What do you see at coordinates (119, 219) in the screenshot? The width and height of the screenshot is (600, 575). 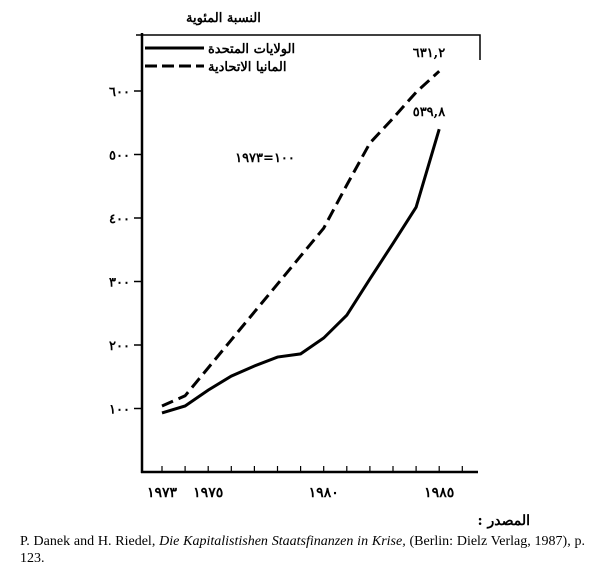 I see `y-tick-label: ٤٠٠` at bounding box center [119, 219].